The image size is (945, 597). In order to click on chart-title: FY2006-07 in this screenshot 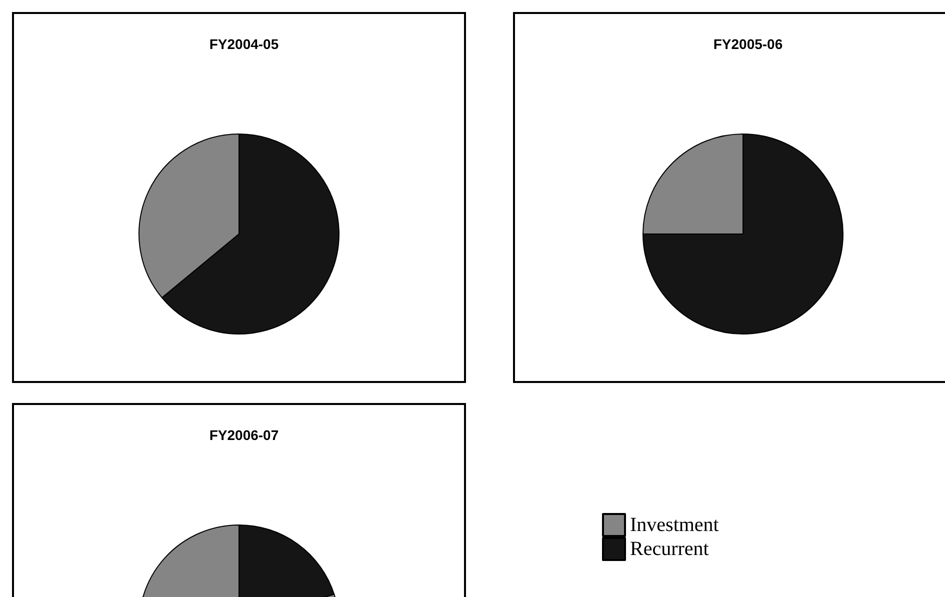, I will do `click(244, 435)`.